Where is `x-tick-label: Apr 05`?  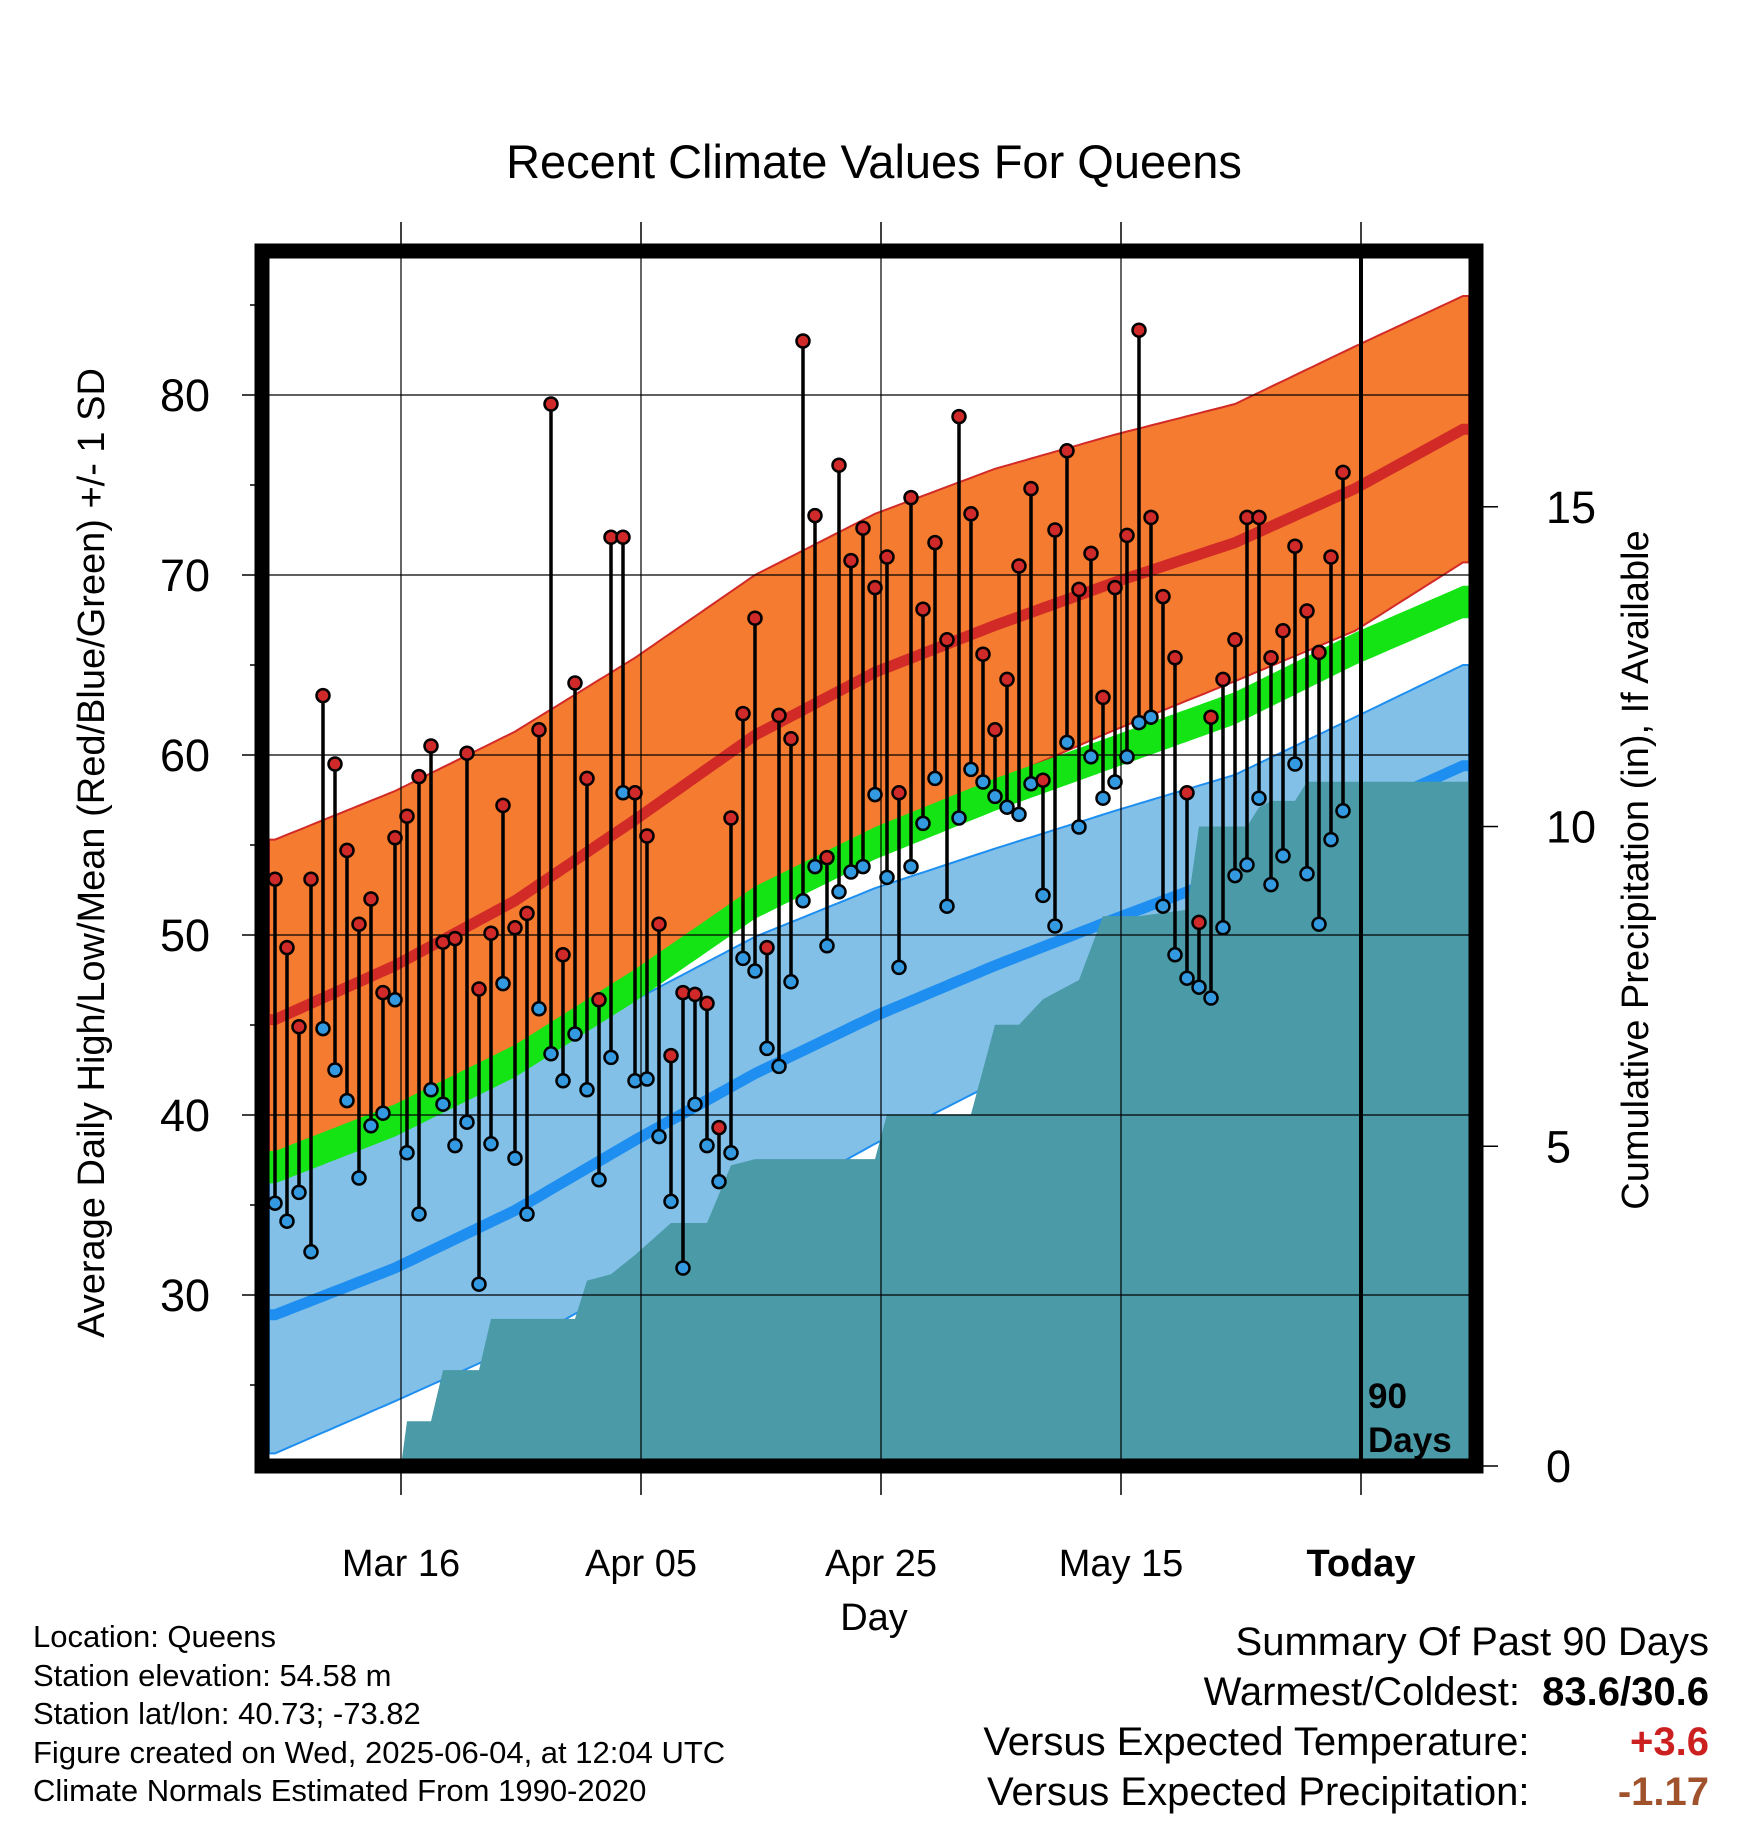 x-tick-label: Apr 05 is located at coordinates (641, 1564).